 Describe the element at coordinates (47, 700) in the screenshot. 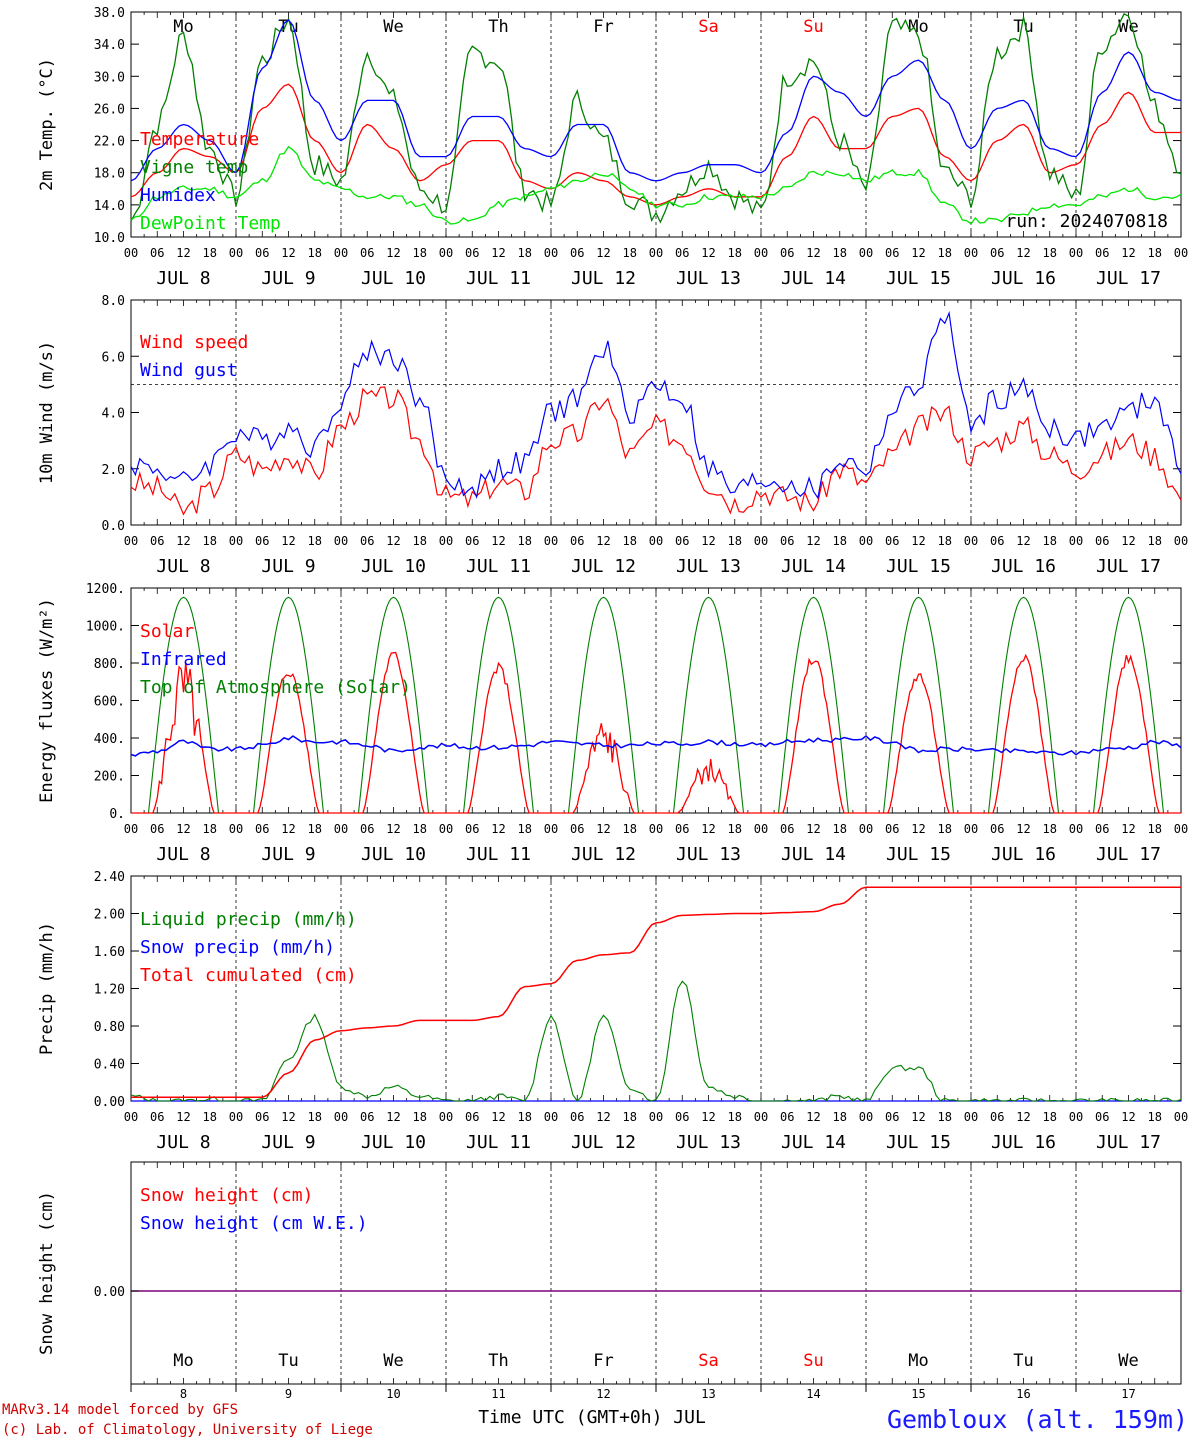

I see `y-axis-label: Energy fluxes (W/m²)` at that location.